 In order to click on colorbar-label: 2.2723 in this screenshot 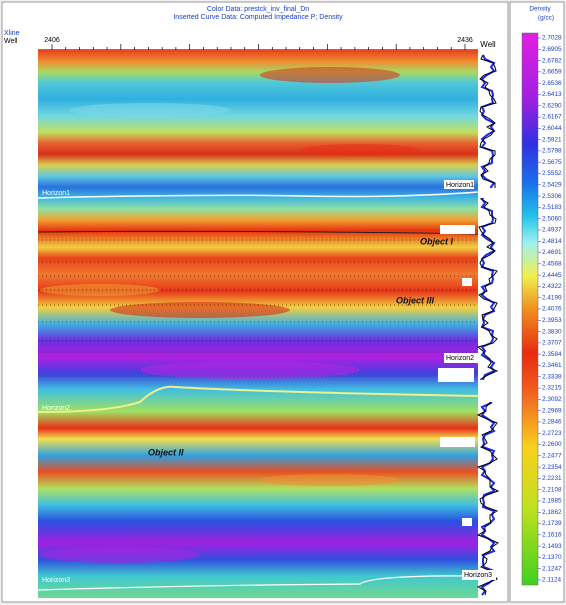, I will do `click(552, 433)`.